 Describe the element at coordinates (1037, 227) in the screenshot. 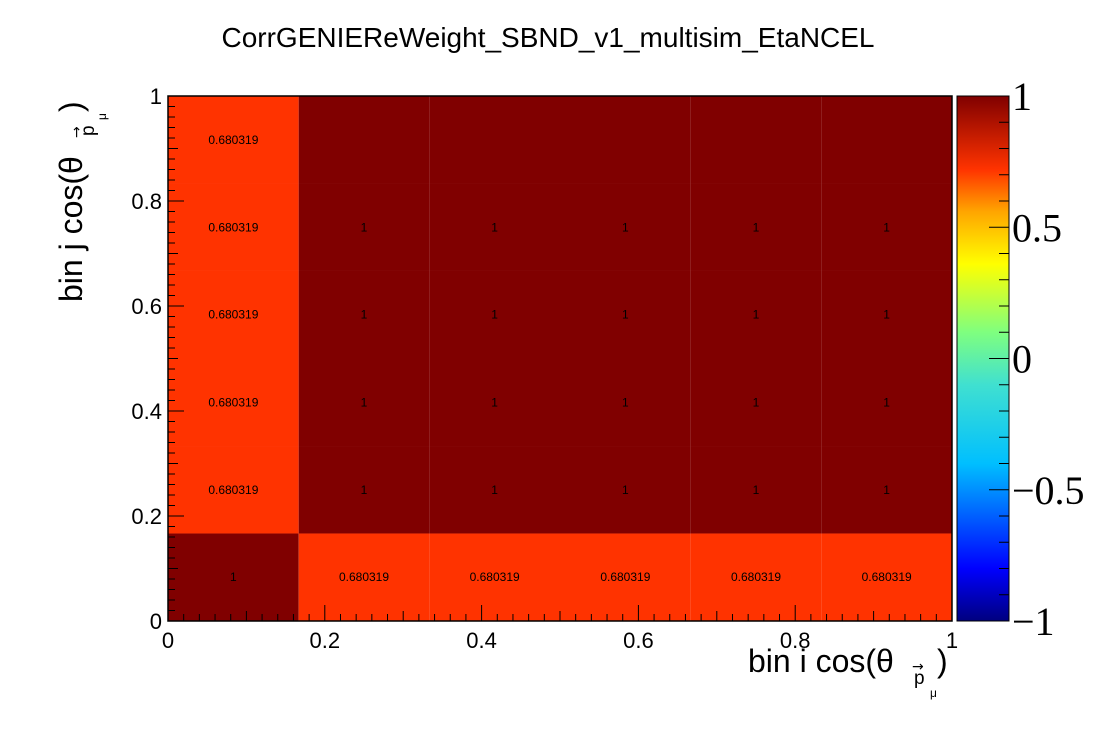

I see `color-scale-tick-label: 0.5` at that location.